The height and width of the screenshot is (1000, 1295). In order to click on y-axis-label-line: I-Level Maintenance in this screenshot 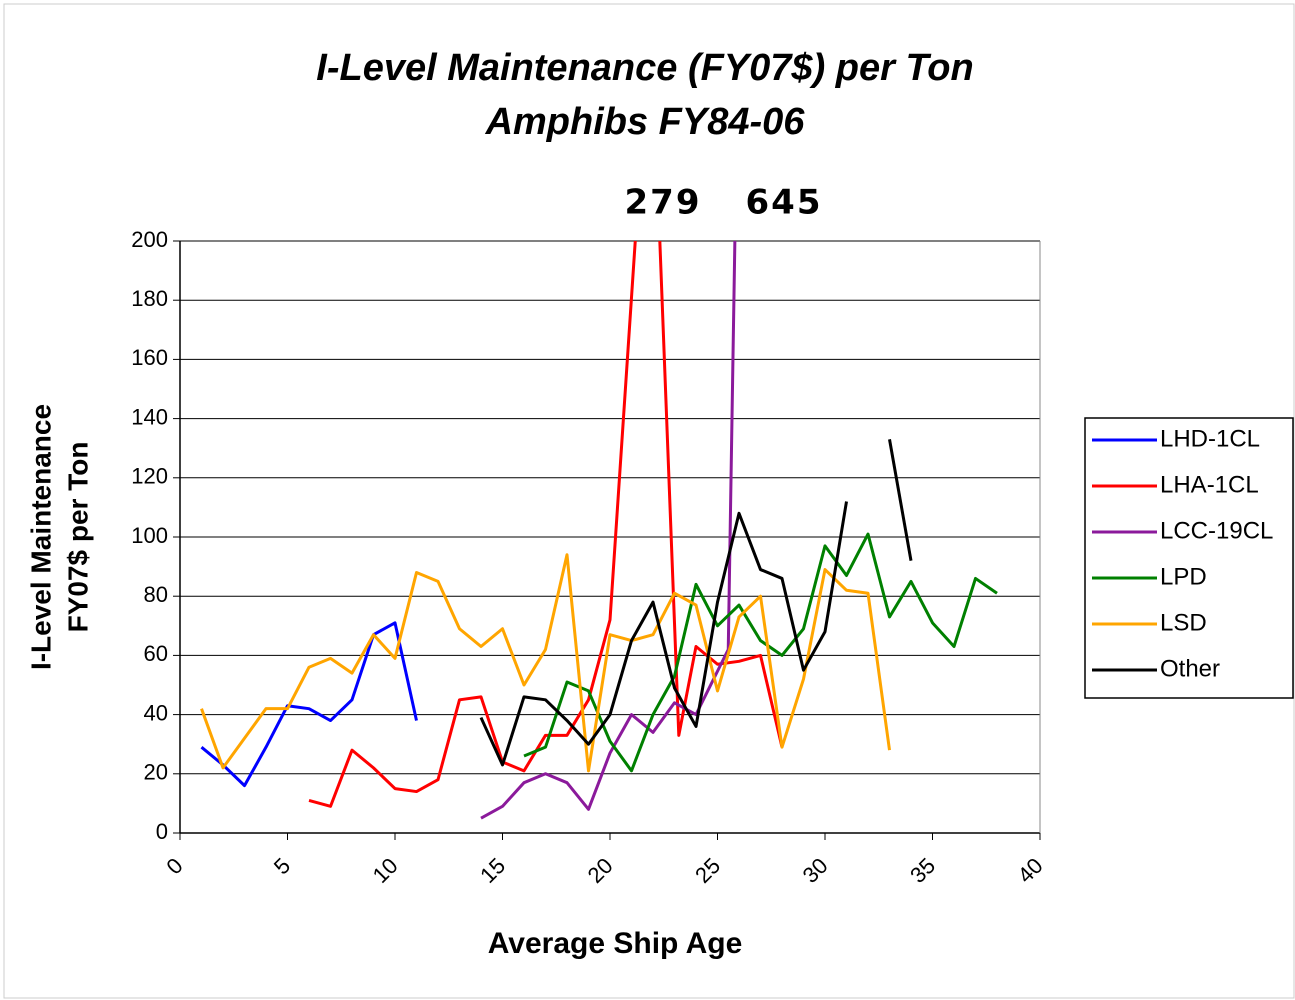, I will do `click(40, 537)`.